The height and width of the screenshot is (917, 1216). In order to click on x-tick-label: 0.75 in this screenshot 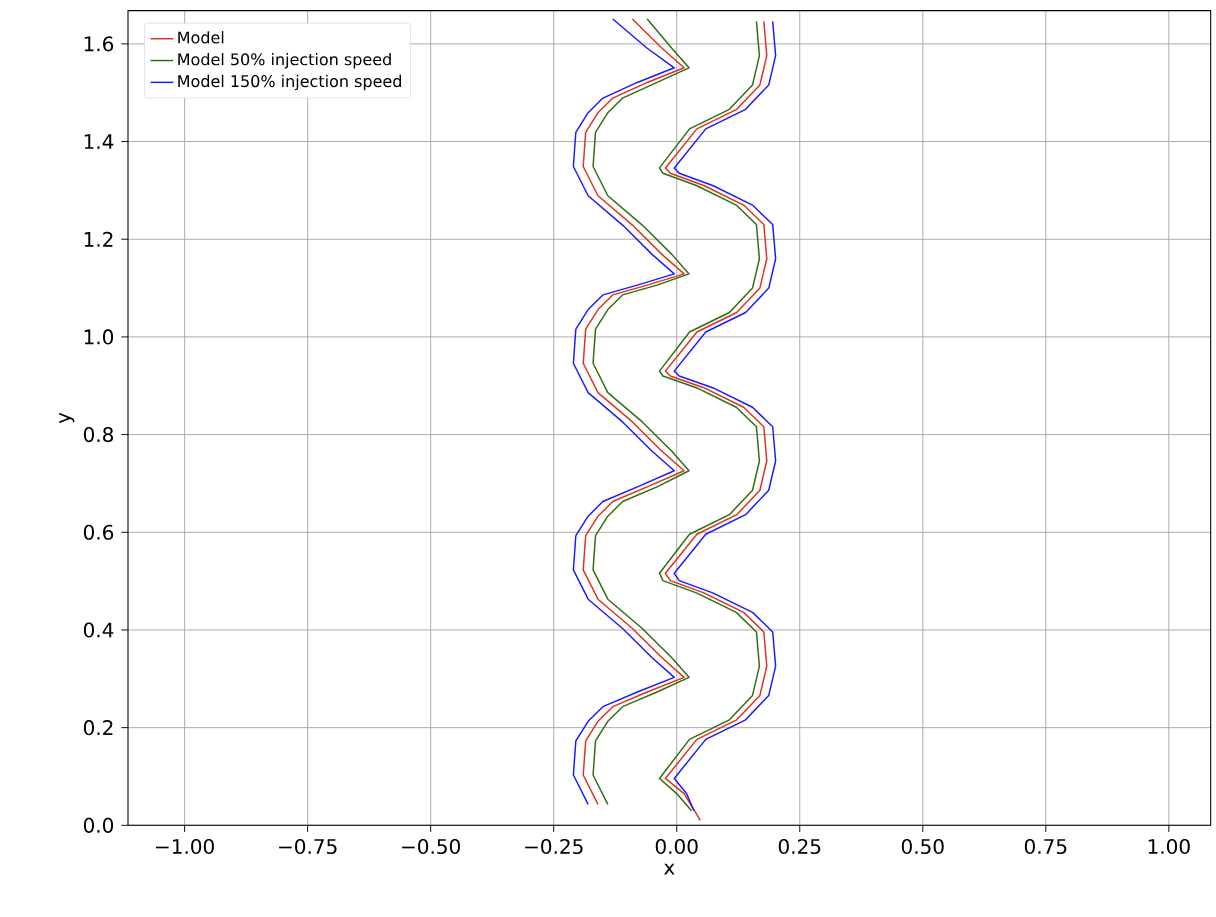, I will do `click(1045, 846)`.